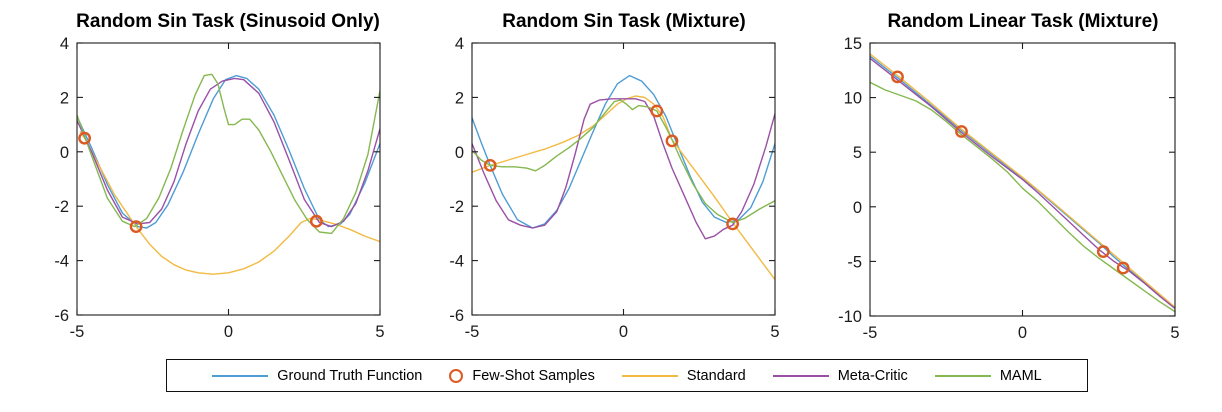 Image resolution: width=1222 pixels, height=412 pixels. Describe the element at coordinates (1020, 375) in the screenshot. I see `legend-label: MAML` at that location.